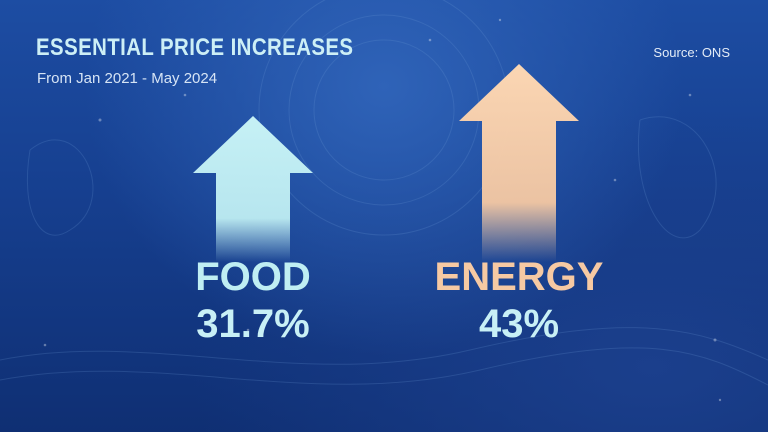 This screenshot has width=768, height=432. What do you see at coordinates (127, 78) in the screenshot?
I see `chart-subtitle: From Jan 2021 - May 2024` at bounding box center [127, 78].